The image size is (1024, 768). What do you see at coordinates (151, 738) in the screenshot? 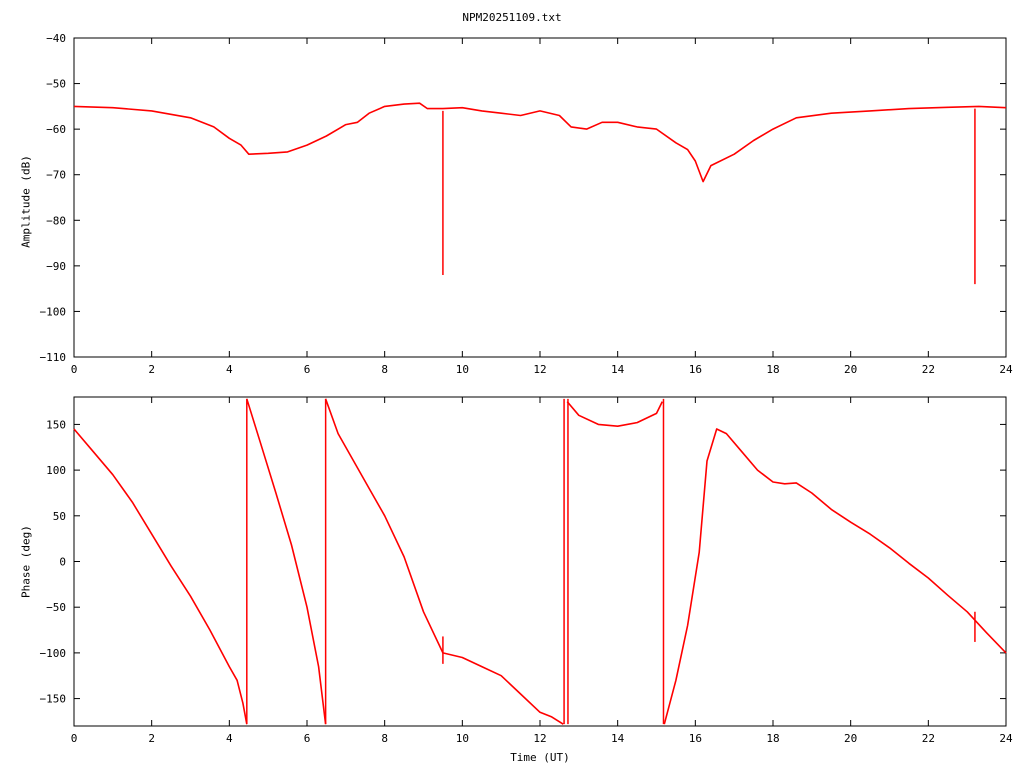
I see `phase-x-tick-label: 2` at bounding box center [151, 738].